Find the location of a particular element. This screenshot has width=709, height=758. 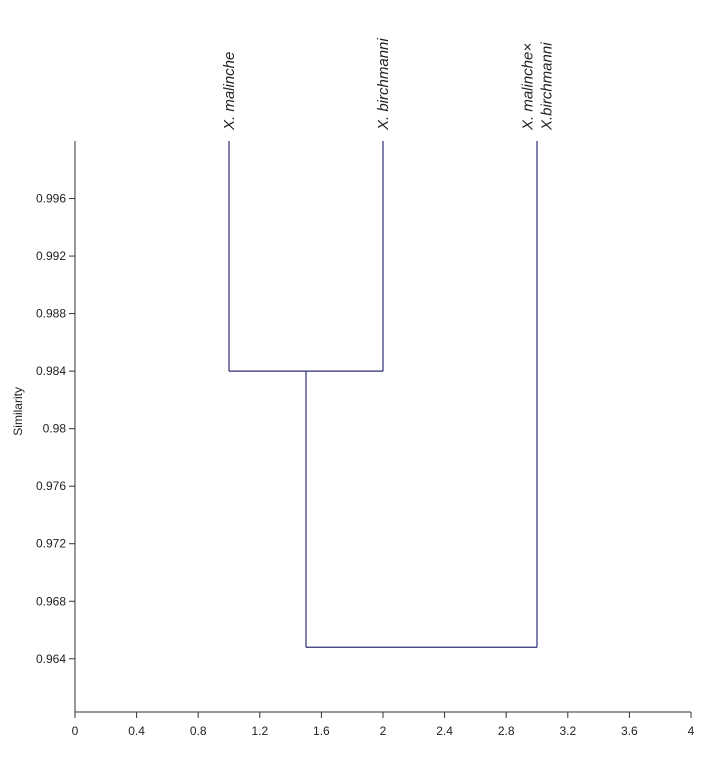

y-tick-label: 0.964 is located at coordinates (51, 659).